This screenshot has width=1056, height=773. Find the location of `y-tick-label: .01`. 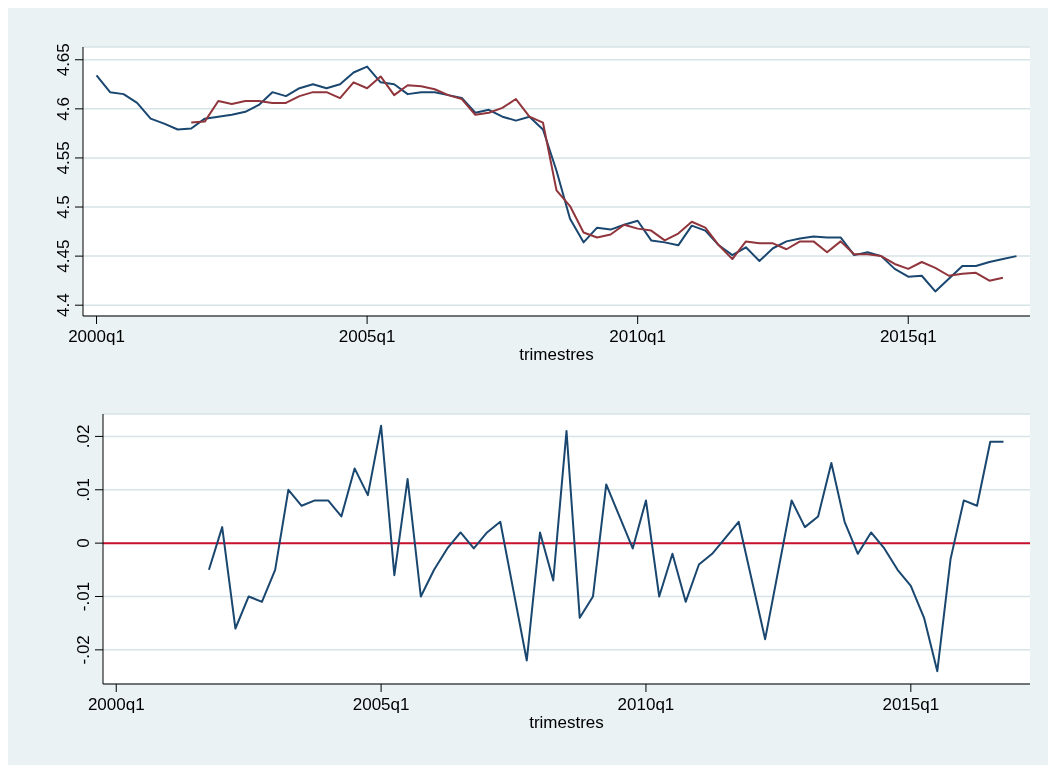

y-tick-label: .01 is located at coordinates (83, 489).